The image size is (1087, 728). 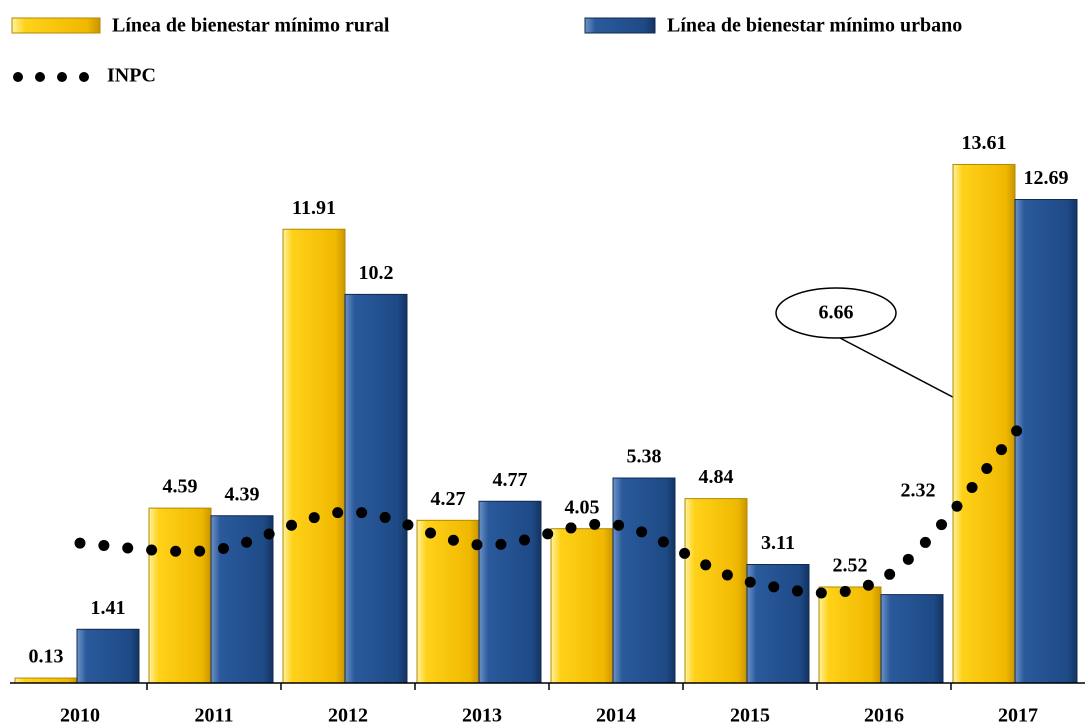 I want to click on x-tick-label: 2016, so click(x=884, y=716).